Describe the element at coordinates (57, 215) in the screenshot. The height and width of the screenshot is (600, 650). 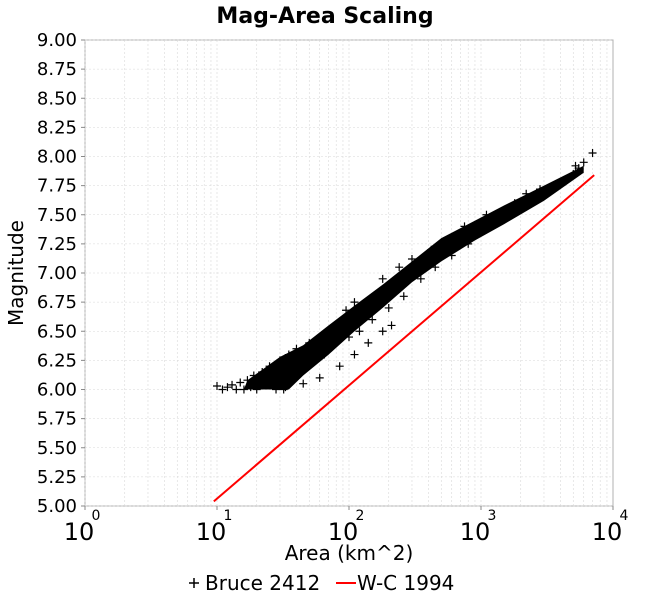
I see `y-tick-label: 7.50` at that location.